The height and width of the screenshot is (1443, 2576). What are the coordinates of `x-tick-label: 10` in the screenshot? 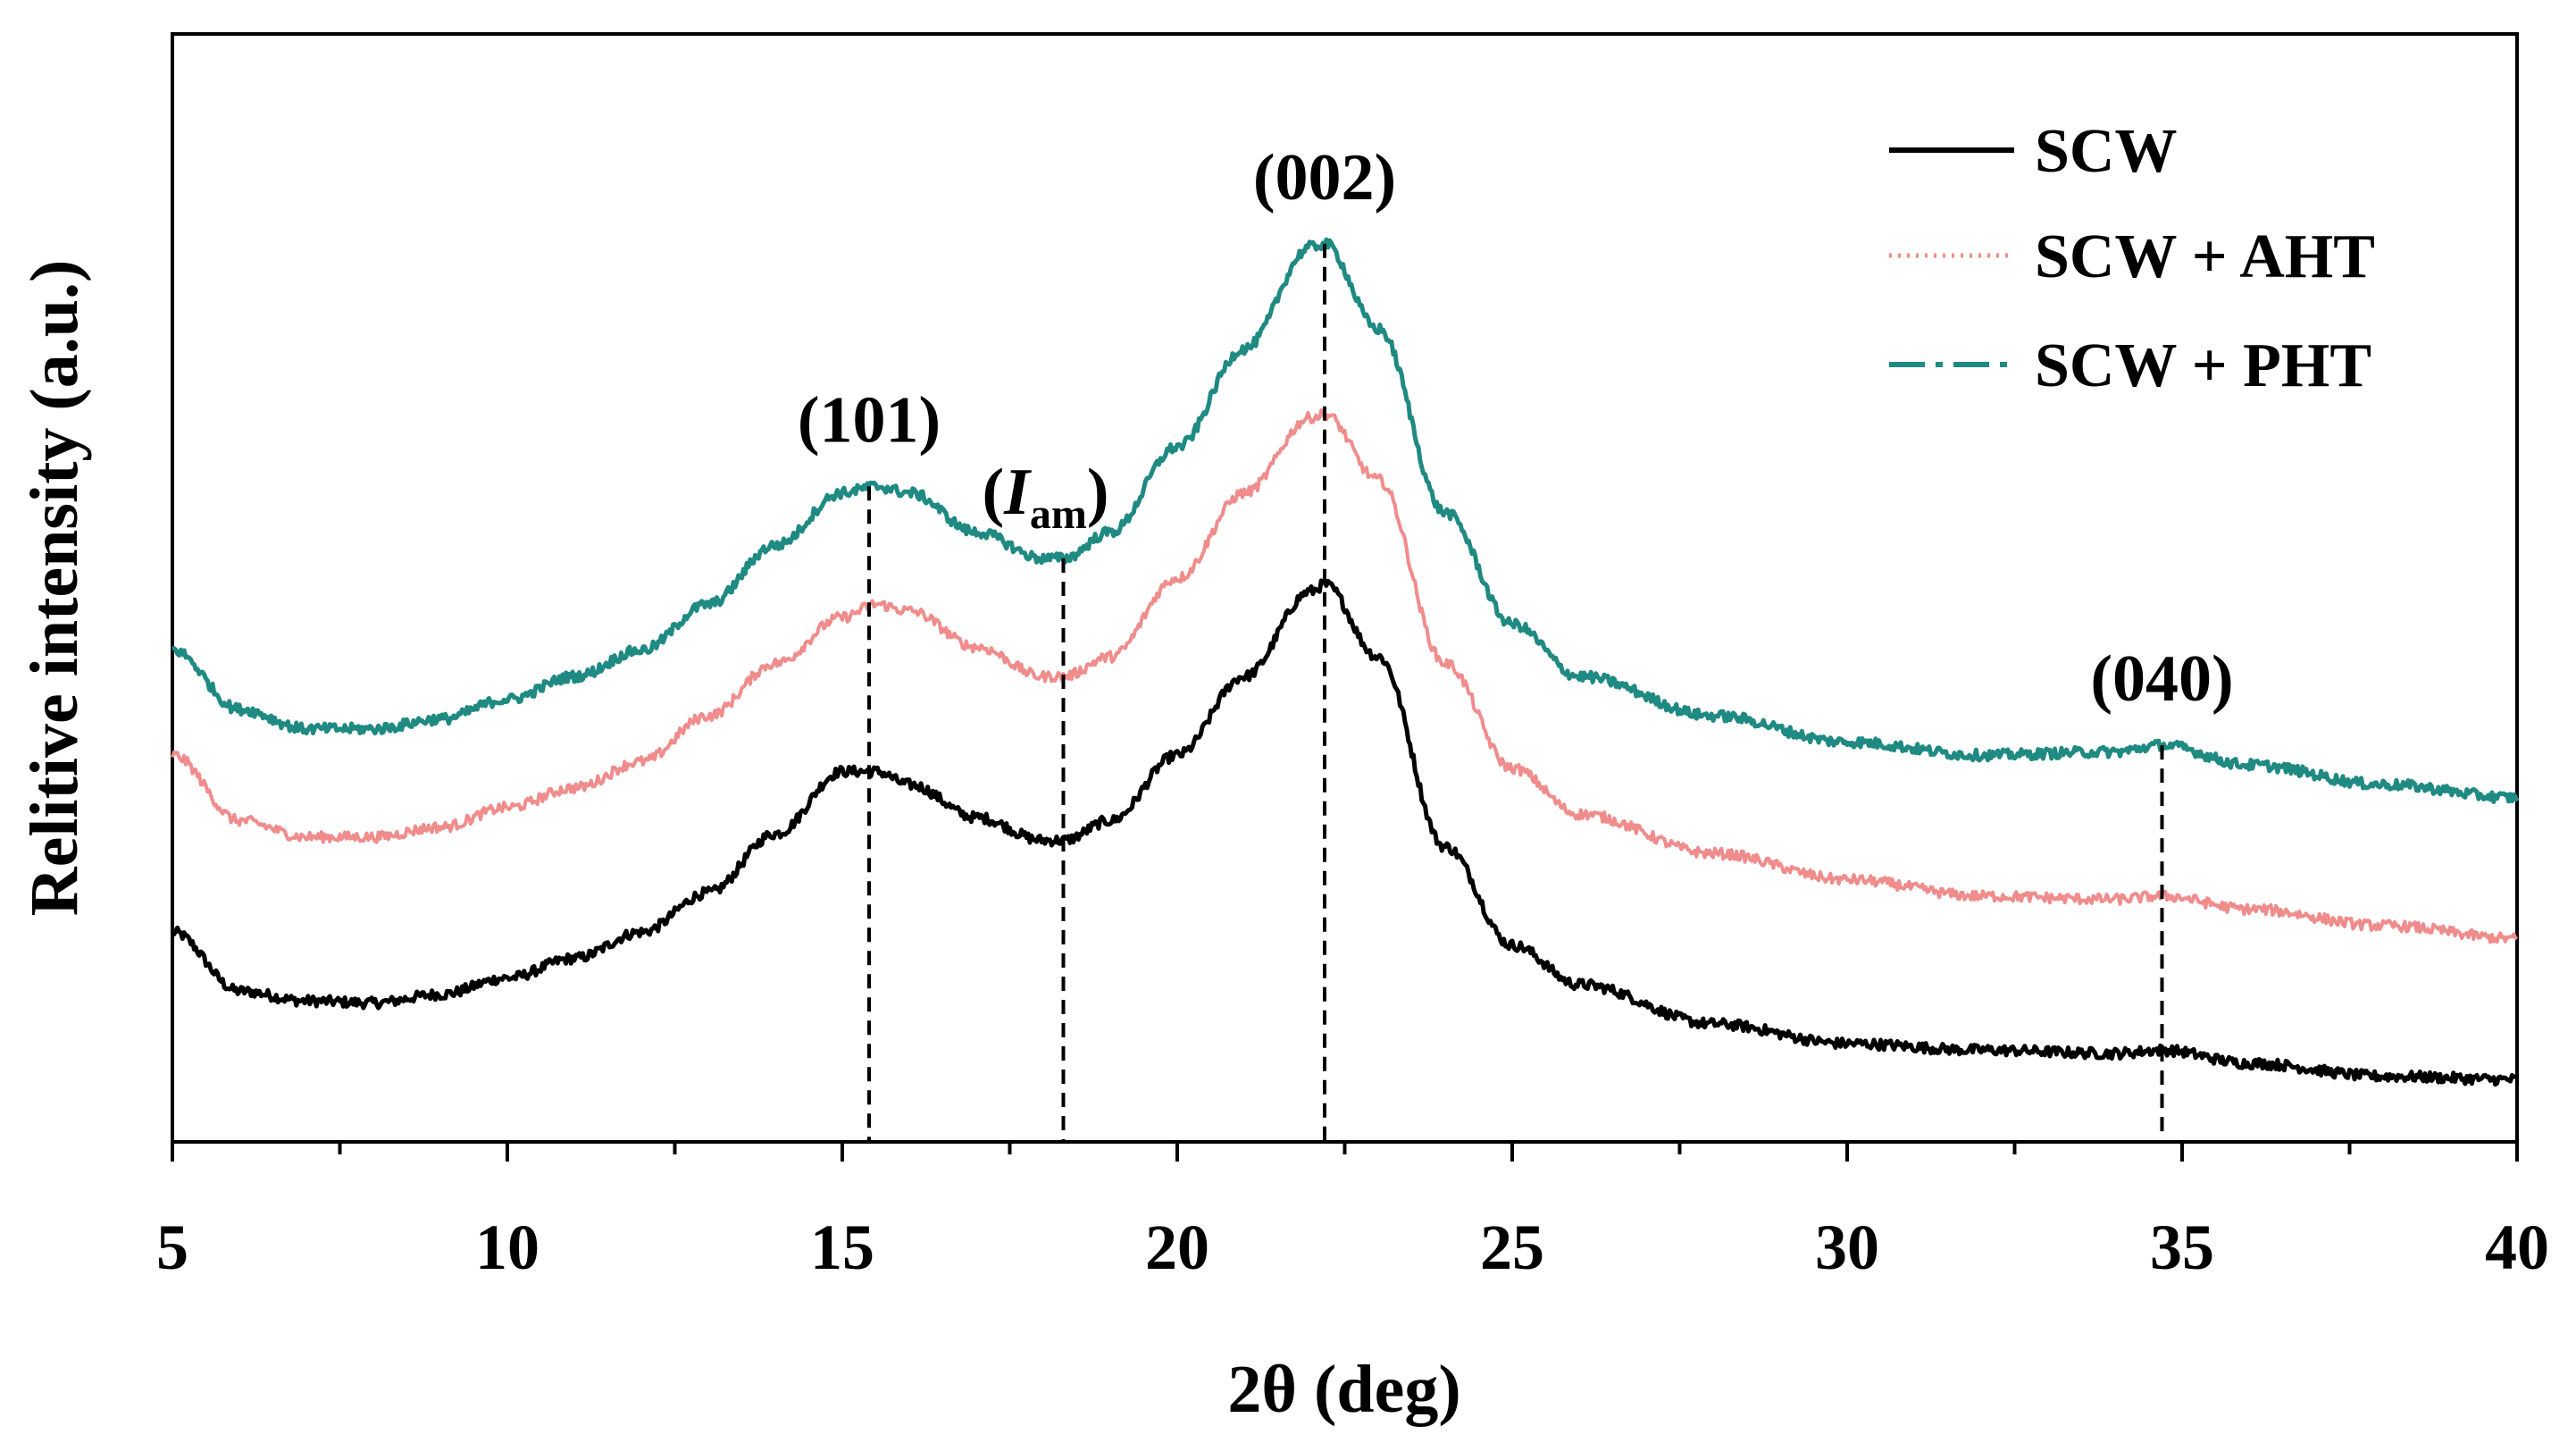 It's located at (507, 1247).